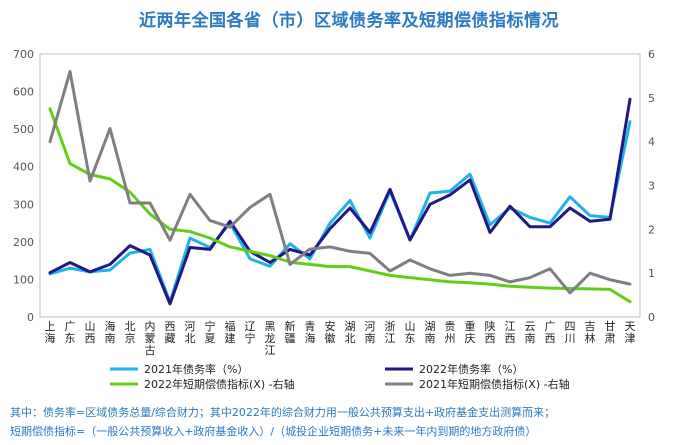 The width and height of the screenshot is (698, 445). Describe the element at coordinates (190, 332) in the screenshot. I see `x-axis-tick-label: 河北` at that location.